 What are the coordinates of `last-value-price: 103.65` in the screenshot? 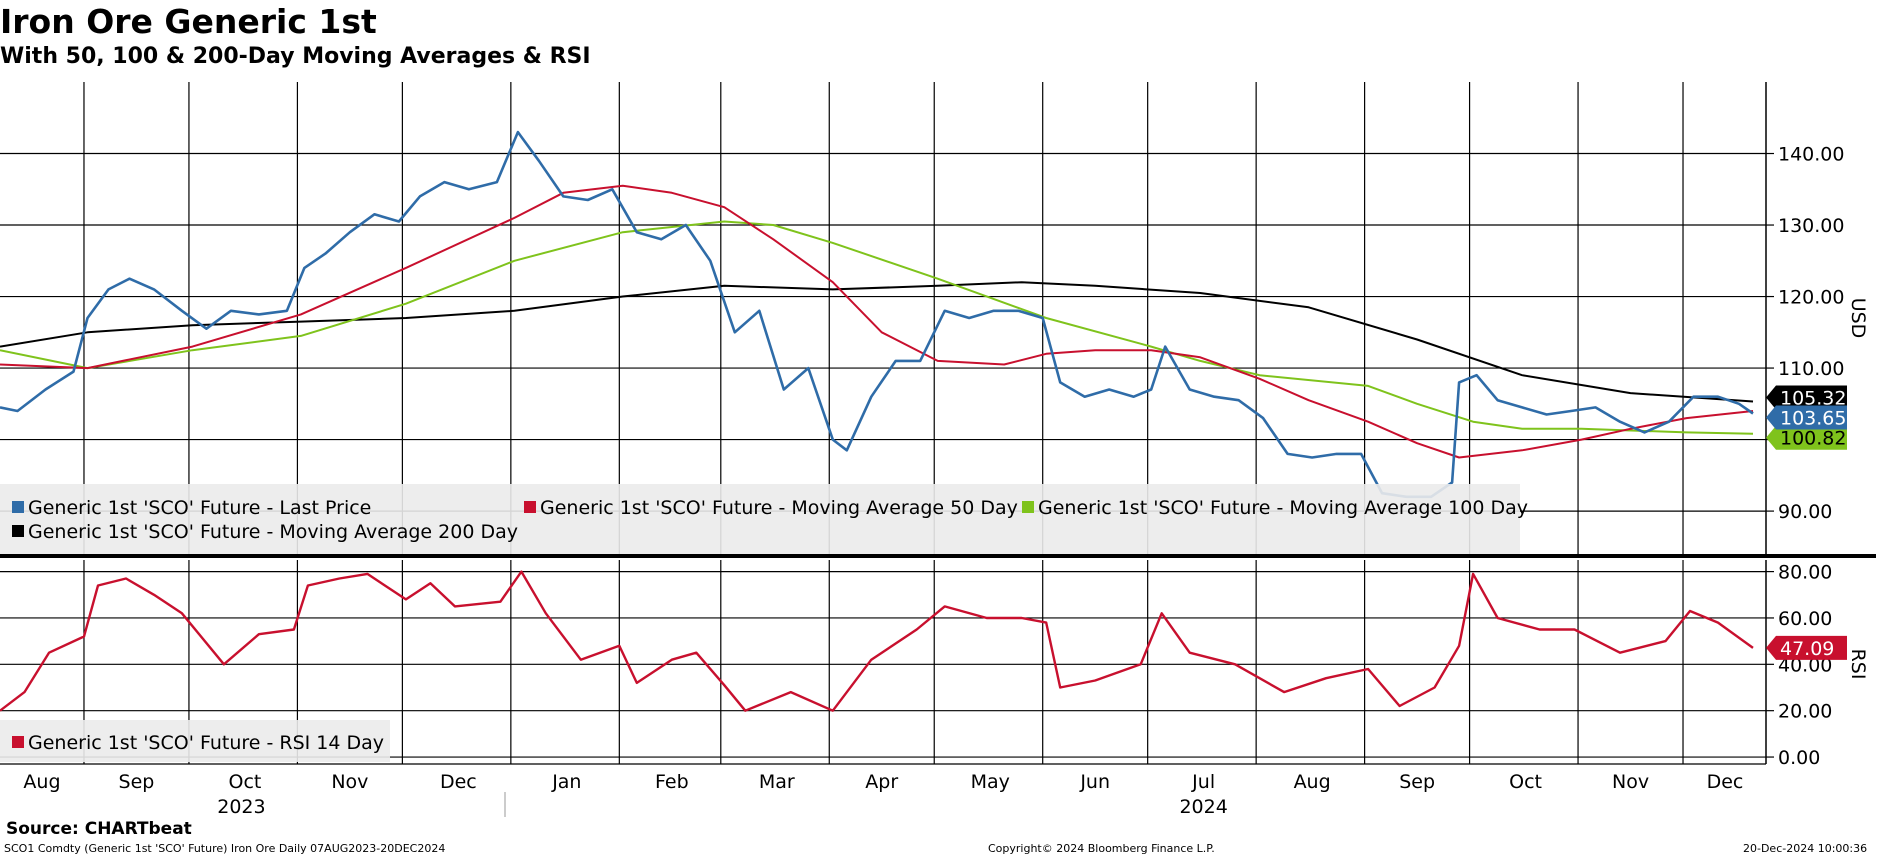 It's located at (1813, 418).